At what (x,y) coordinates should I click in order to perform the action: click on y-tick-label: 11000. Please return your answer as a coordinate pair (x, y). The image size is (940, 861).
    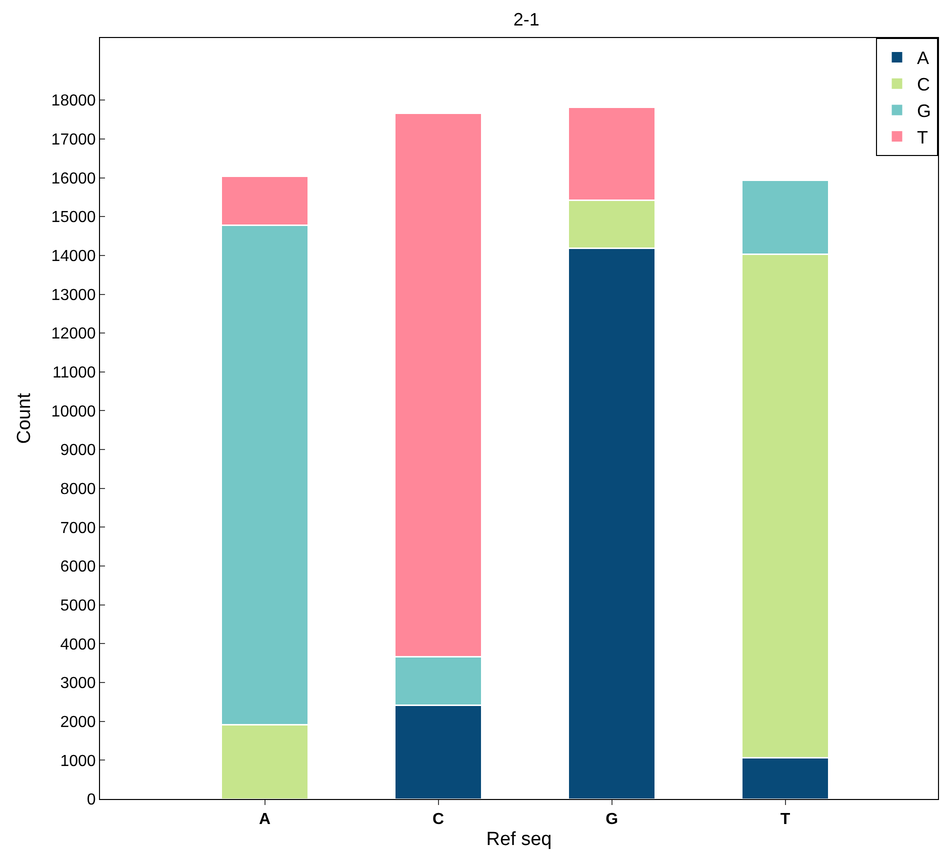
    Looking at the image, I should click on (74, 373).